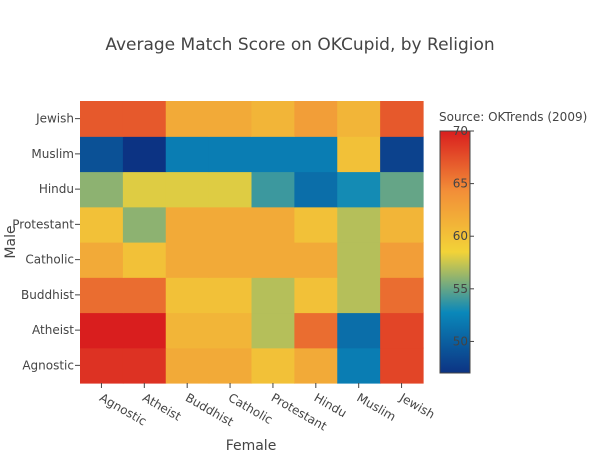  What do you see at coordinates (102, 330) in the screenshot?
I see `heatmap-cell-atheist-agnostic` at bounding box center [102, 330].